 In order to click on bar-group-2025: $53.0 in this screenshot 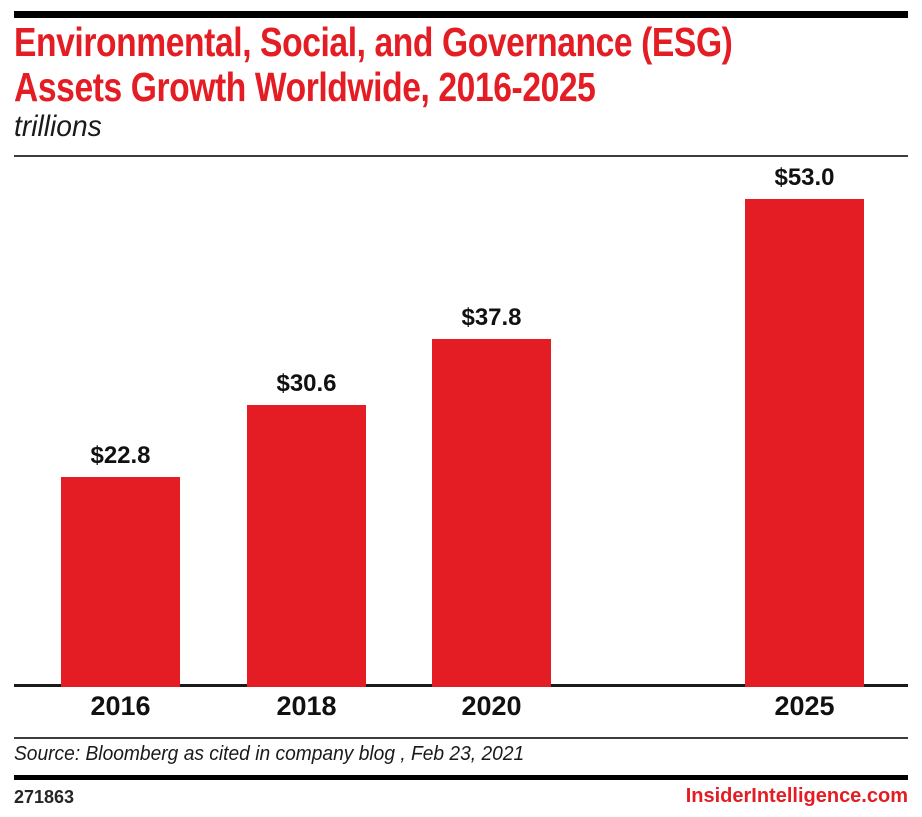, I will do `click(804, 422)`.